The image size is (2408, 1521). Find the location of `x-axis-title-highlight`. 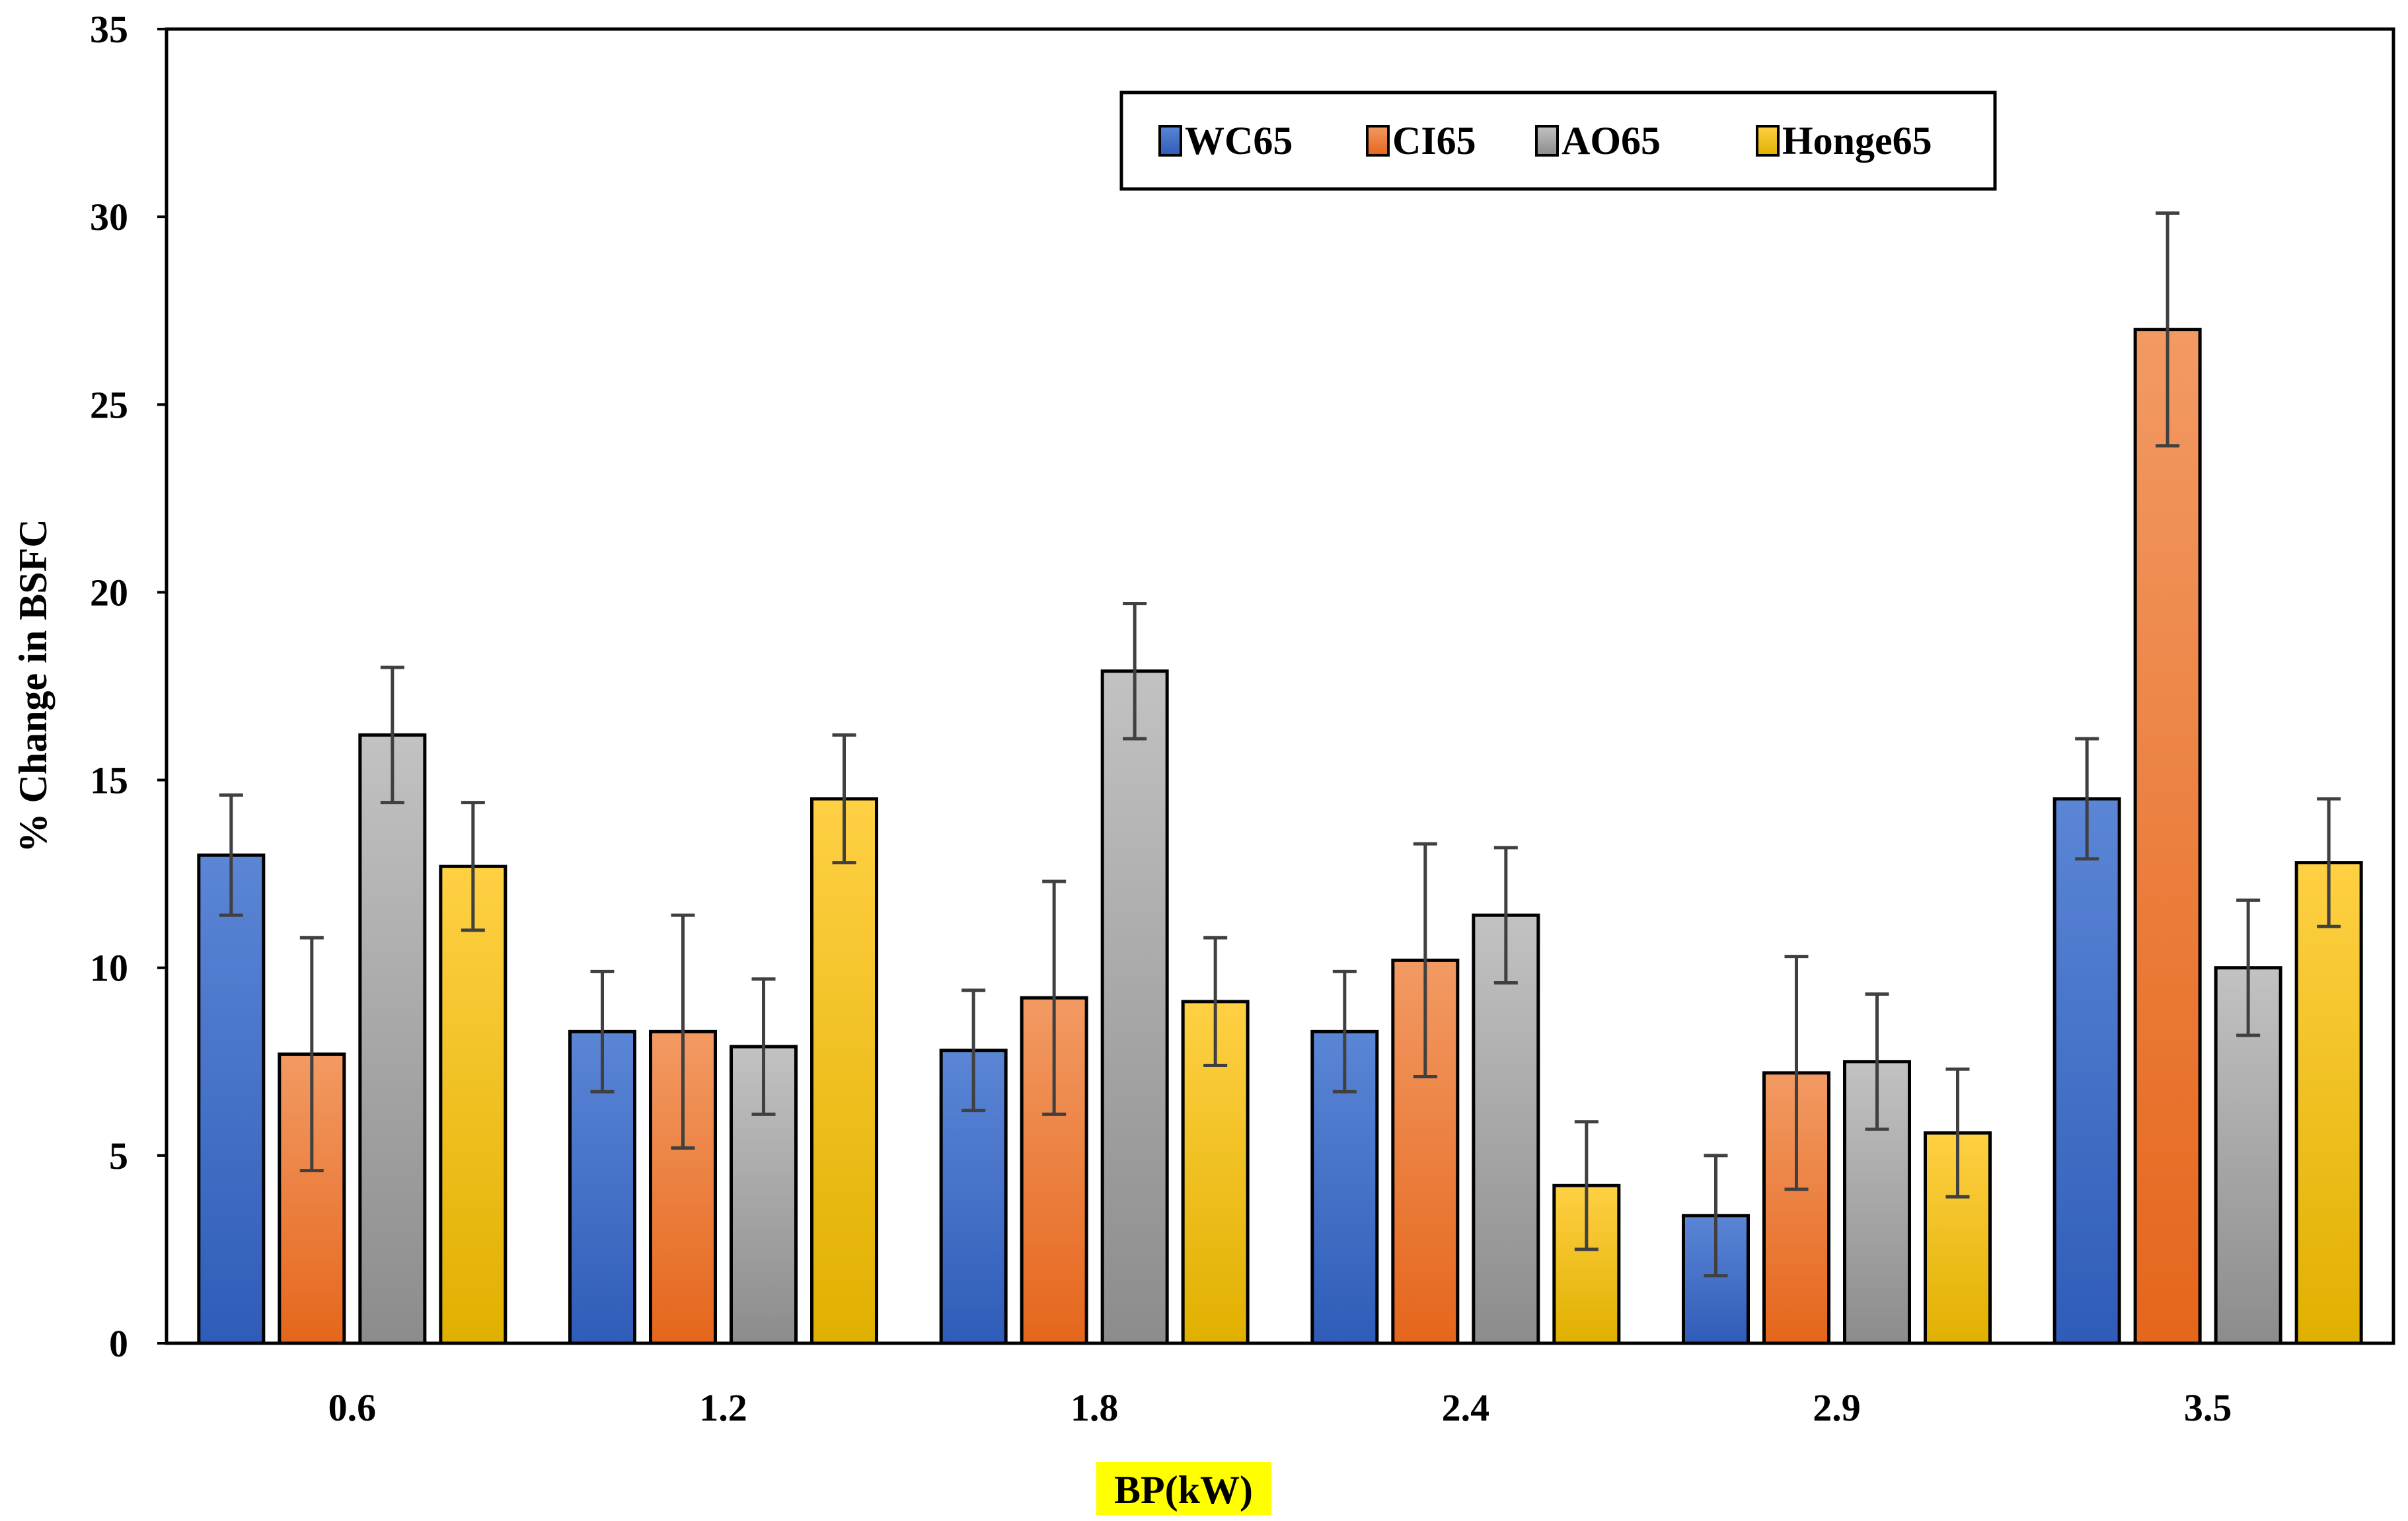

x-axis-title-highlight is located at coordinates (1183, 1488).